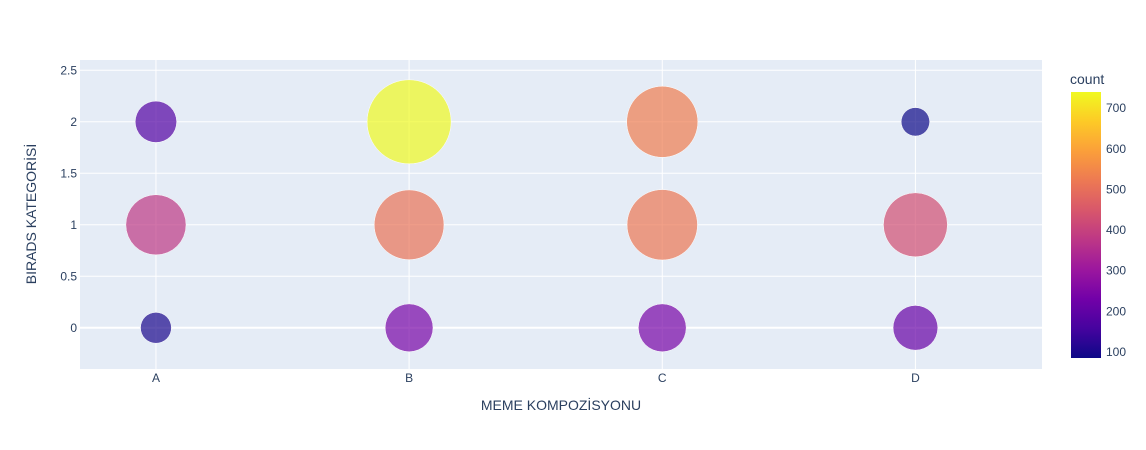  I want to click on colorbar-gradient, so click(1086, 225).